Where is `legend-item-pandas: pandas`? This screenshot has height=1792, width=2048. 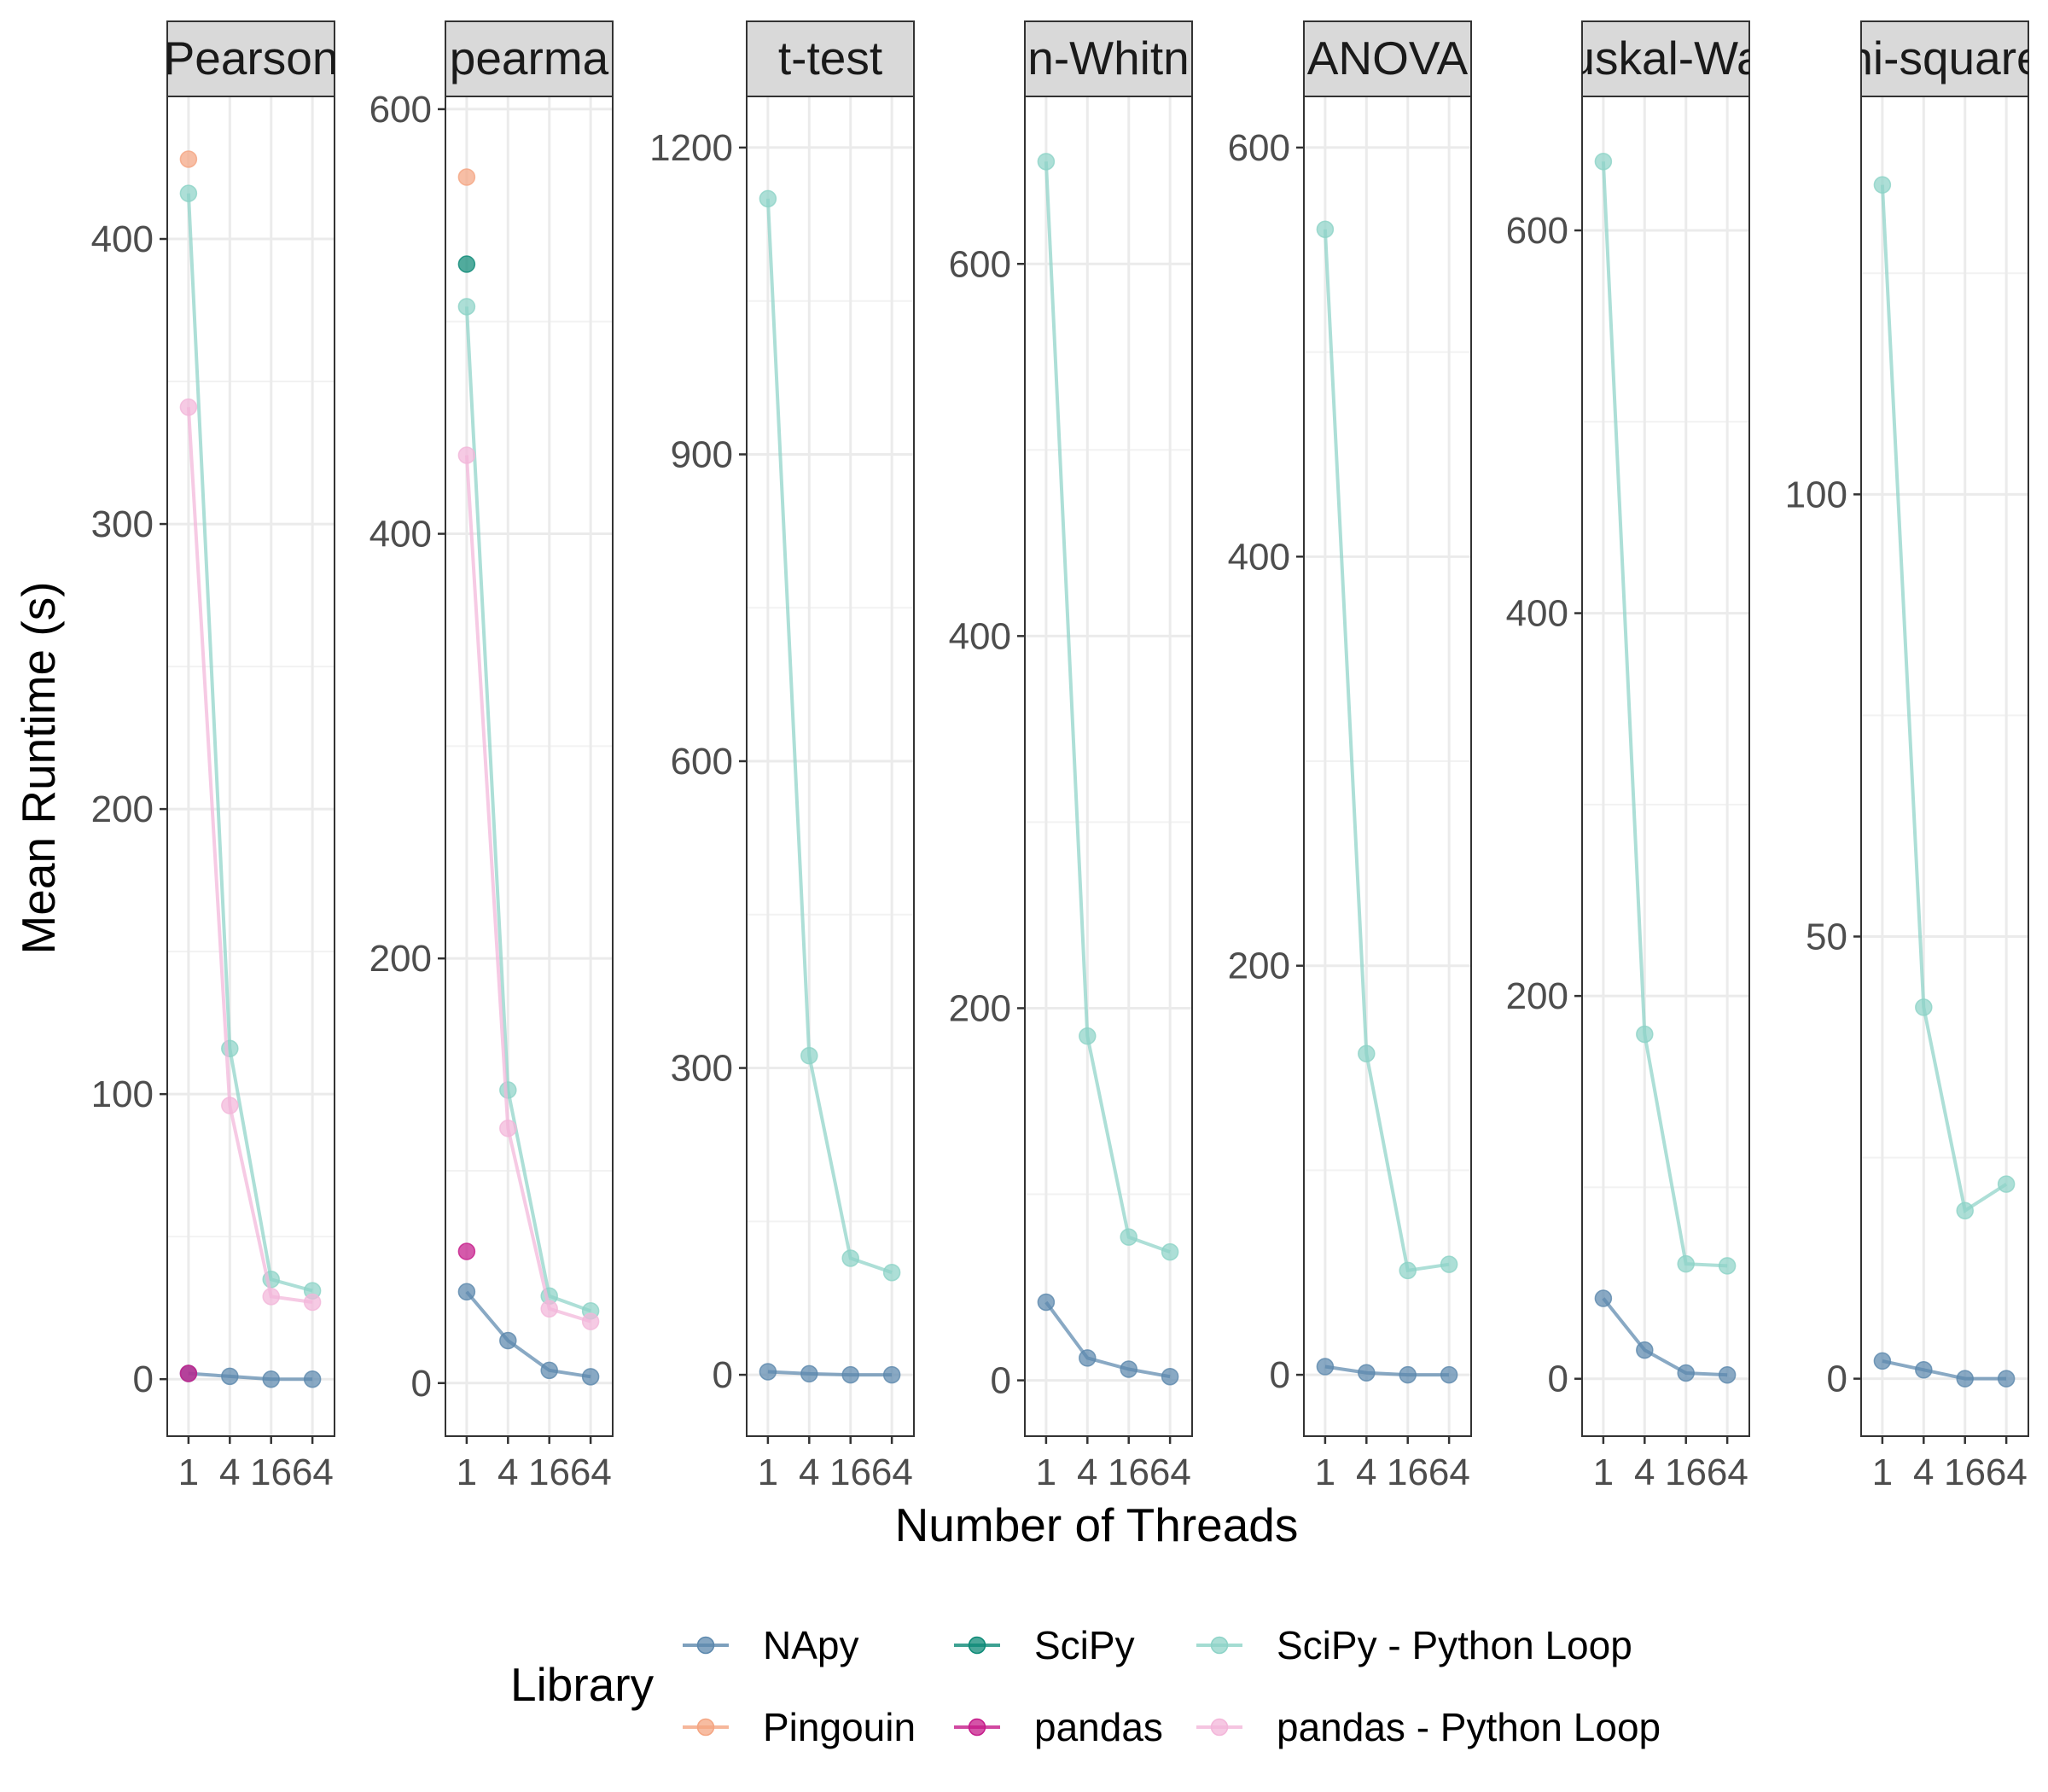 legend-item-pandas: pandas is located at coordinates (1058, 1727).